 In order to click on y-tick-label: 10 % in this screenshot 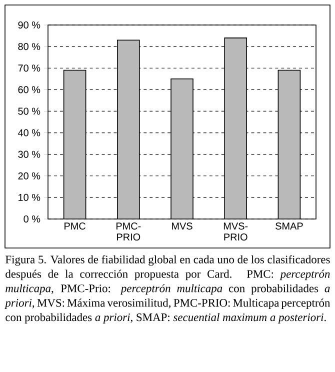, I will do `click(29, 197)`.